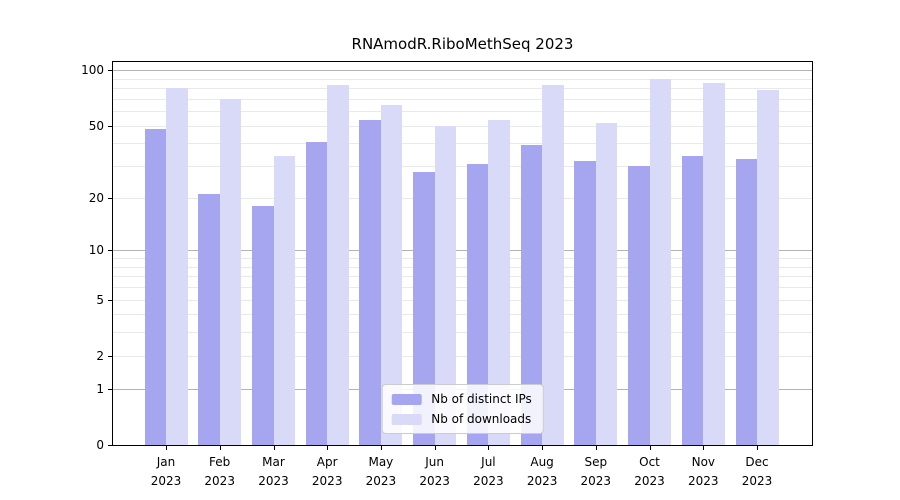 This screenshot has width=900, height=500. Describe the element at coordinates (703, 471) in the screenshot. I see `x-axis-tick-label: Nov 2023` at that location.